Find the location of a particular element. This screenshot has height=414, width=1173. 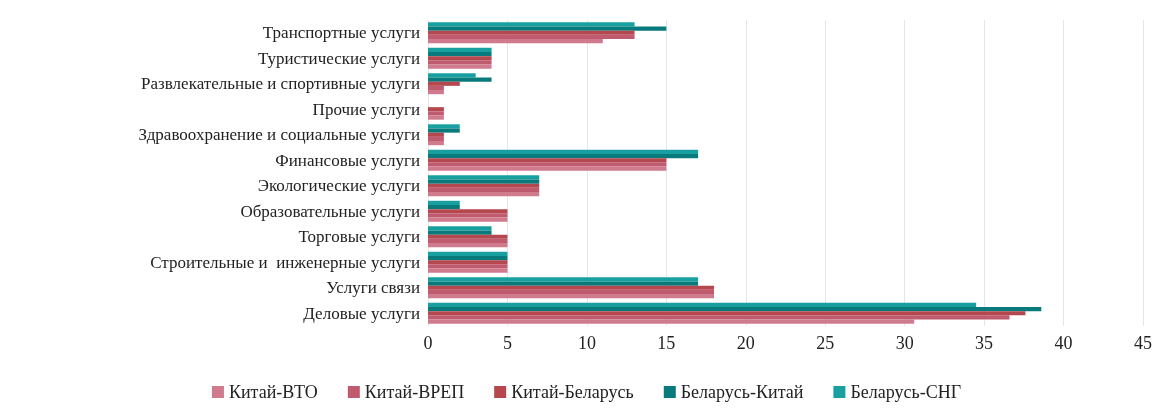

x-tick-label: 25 is located at coordinates (825, 343).